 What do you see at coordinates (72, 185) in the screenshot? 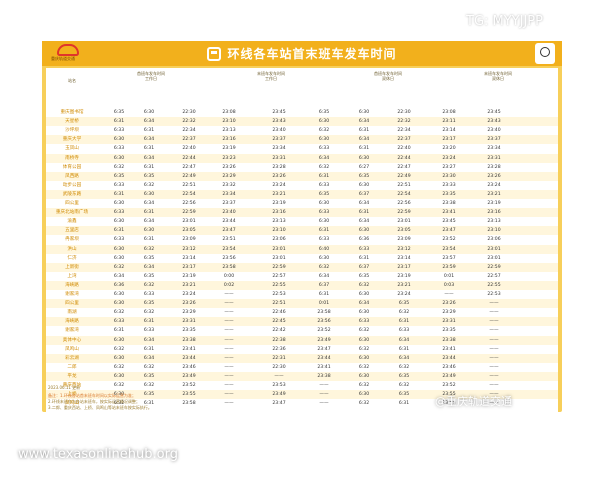
I see `station-name: 动步公园` at bounding box center [72, 185].